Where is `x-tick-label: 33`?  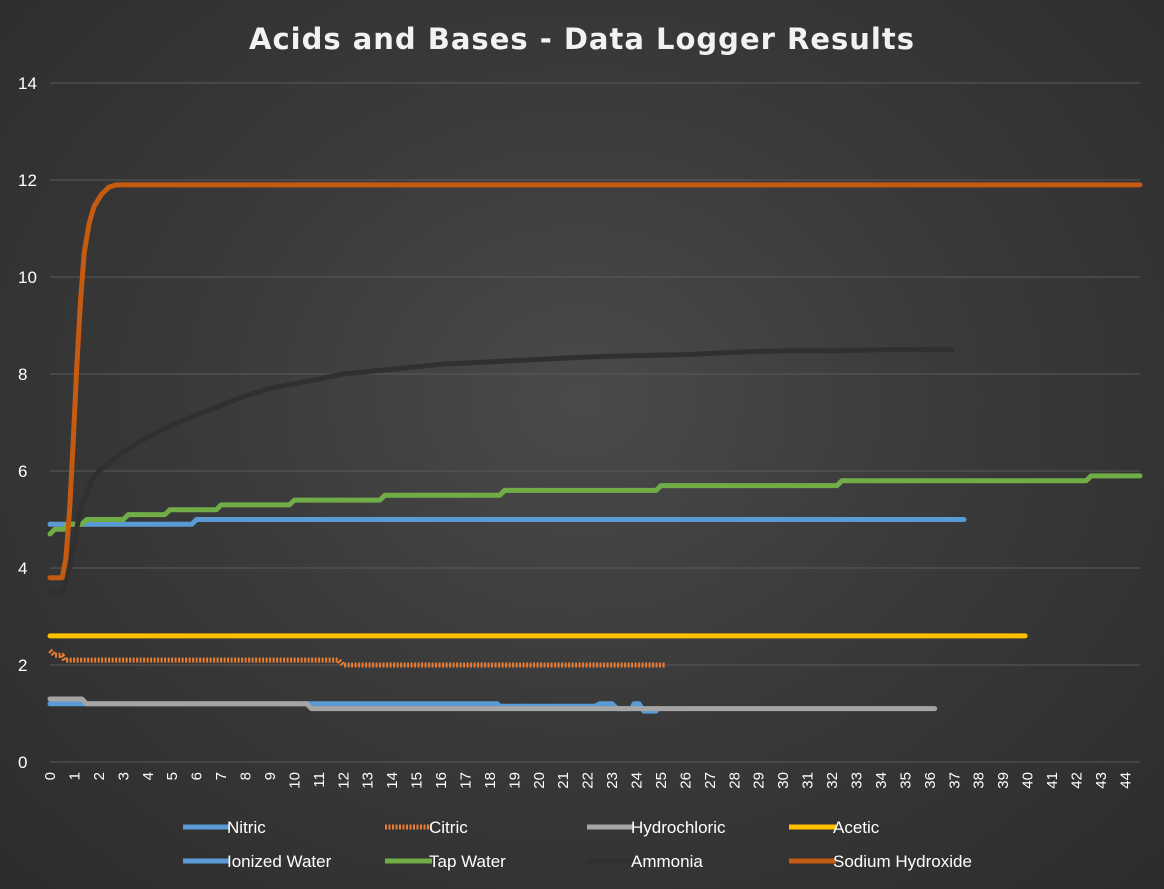
x-tick-label: 33 is located at coordinates (857, 780).